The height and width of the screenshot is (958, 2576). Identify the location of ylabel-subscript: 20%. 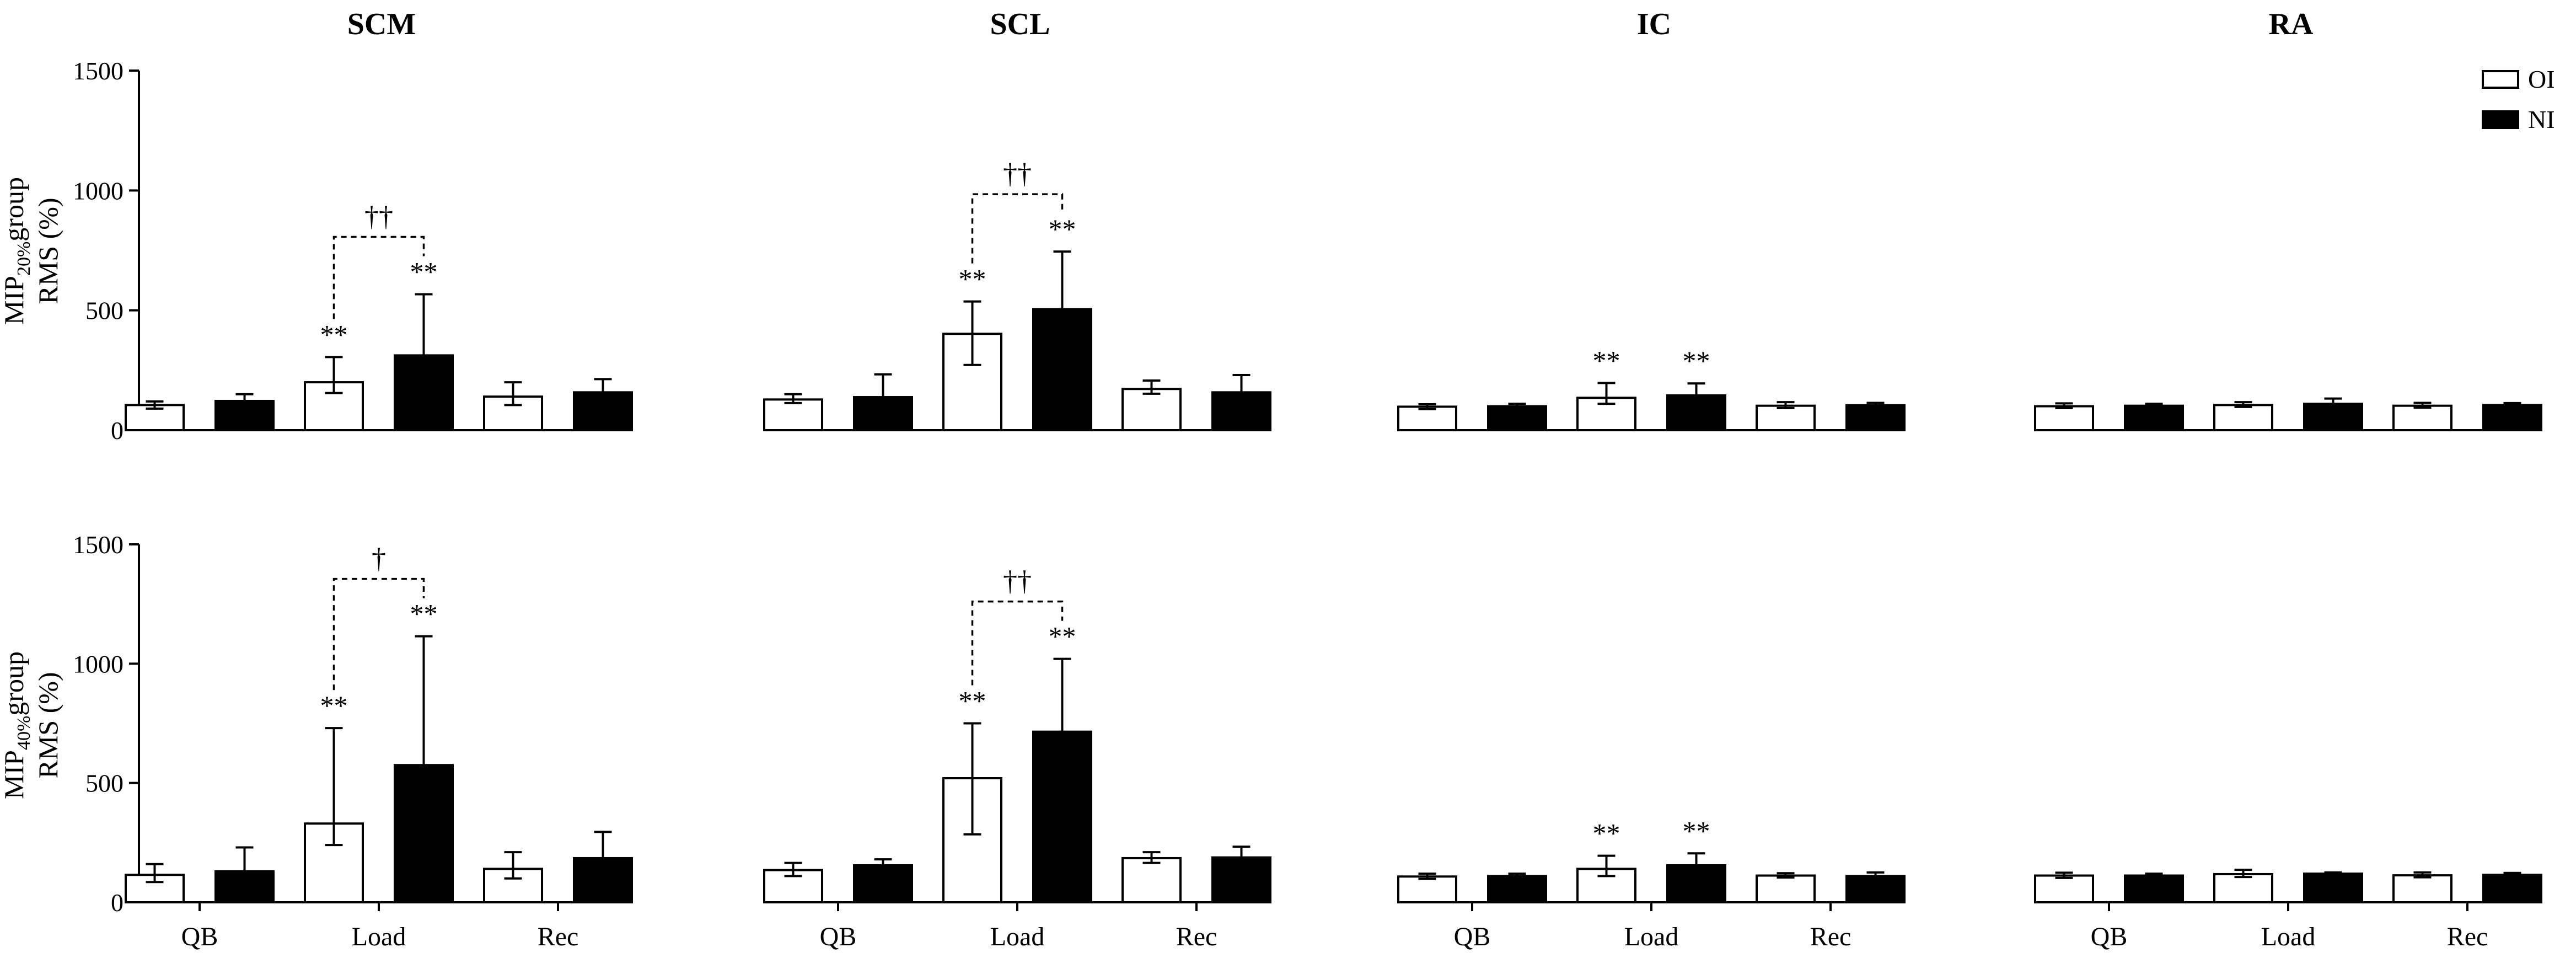
(24, 259).